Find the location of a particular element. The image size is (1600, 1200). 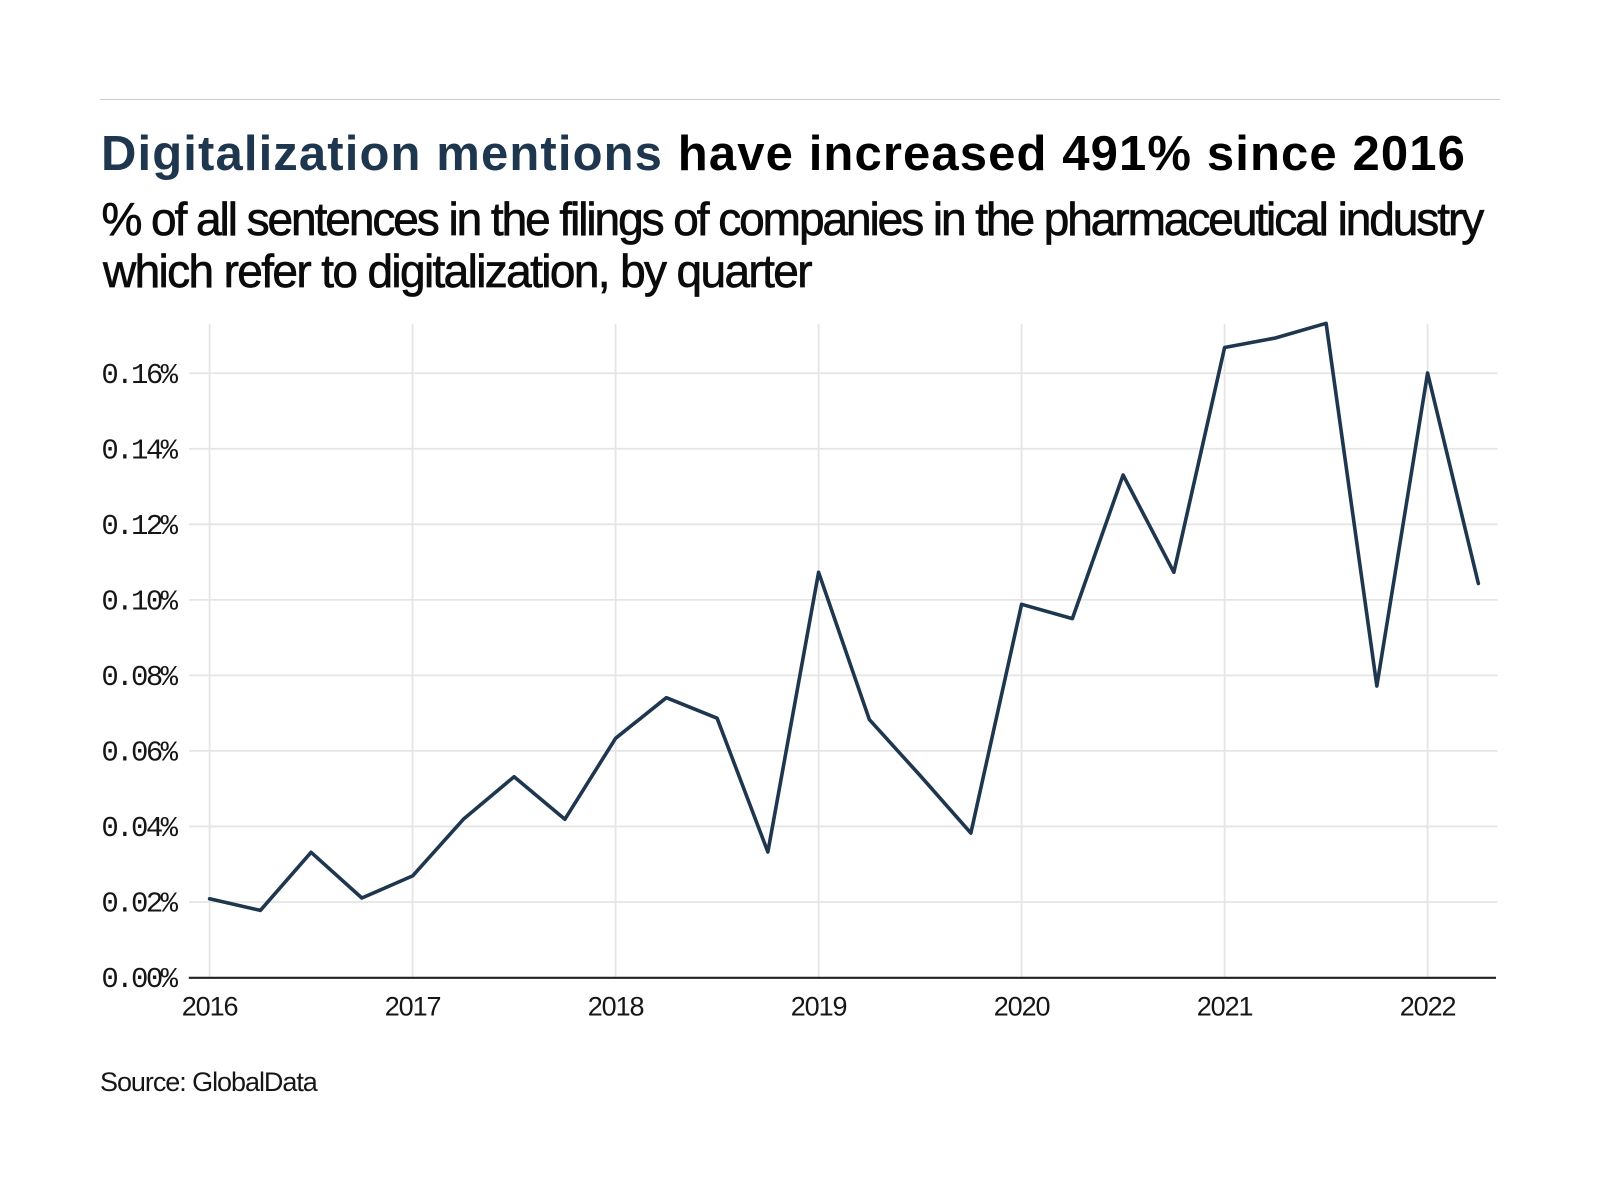

svg-text: 2020 is located at coordinates (1022, 1006).